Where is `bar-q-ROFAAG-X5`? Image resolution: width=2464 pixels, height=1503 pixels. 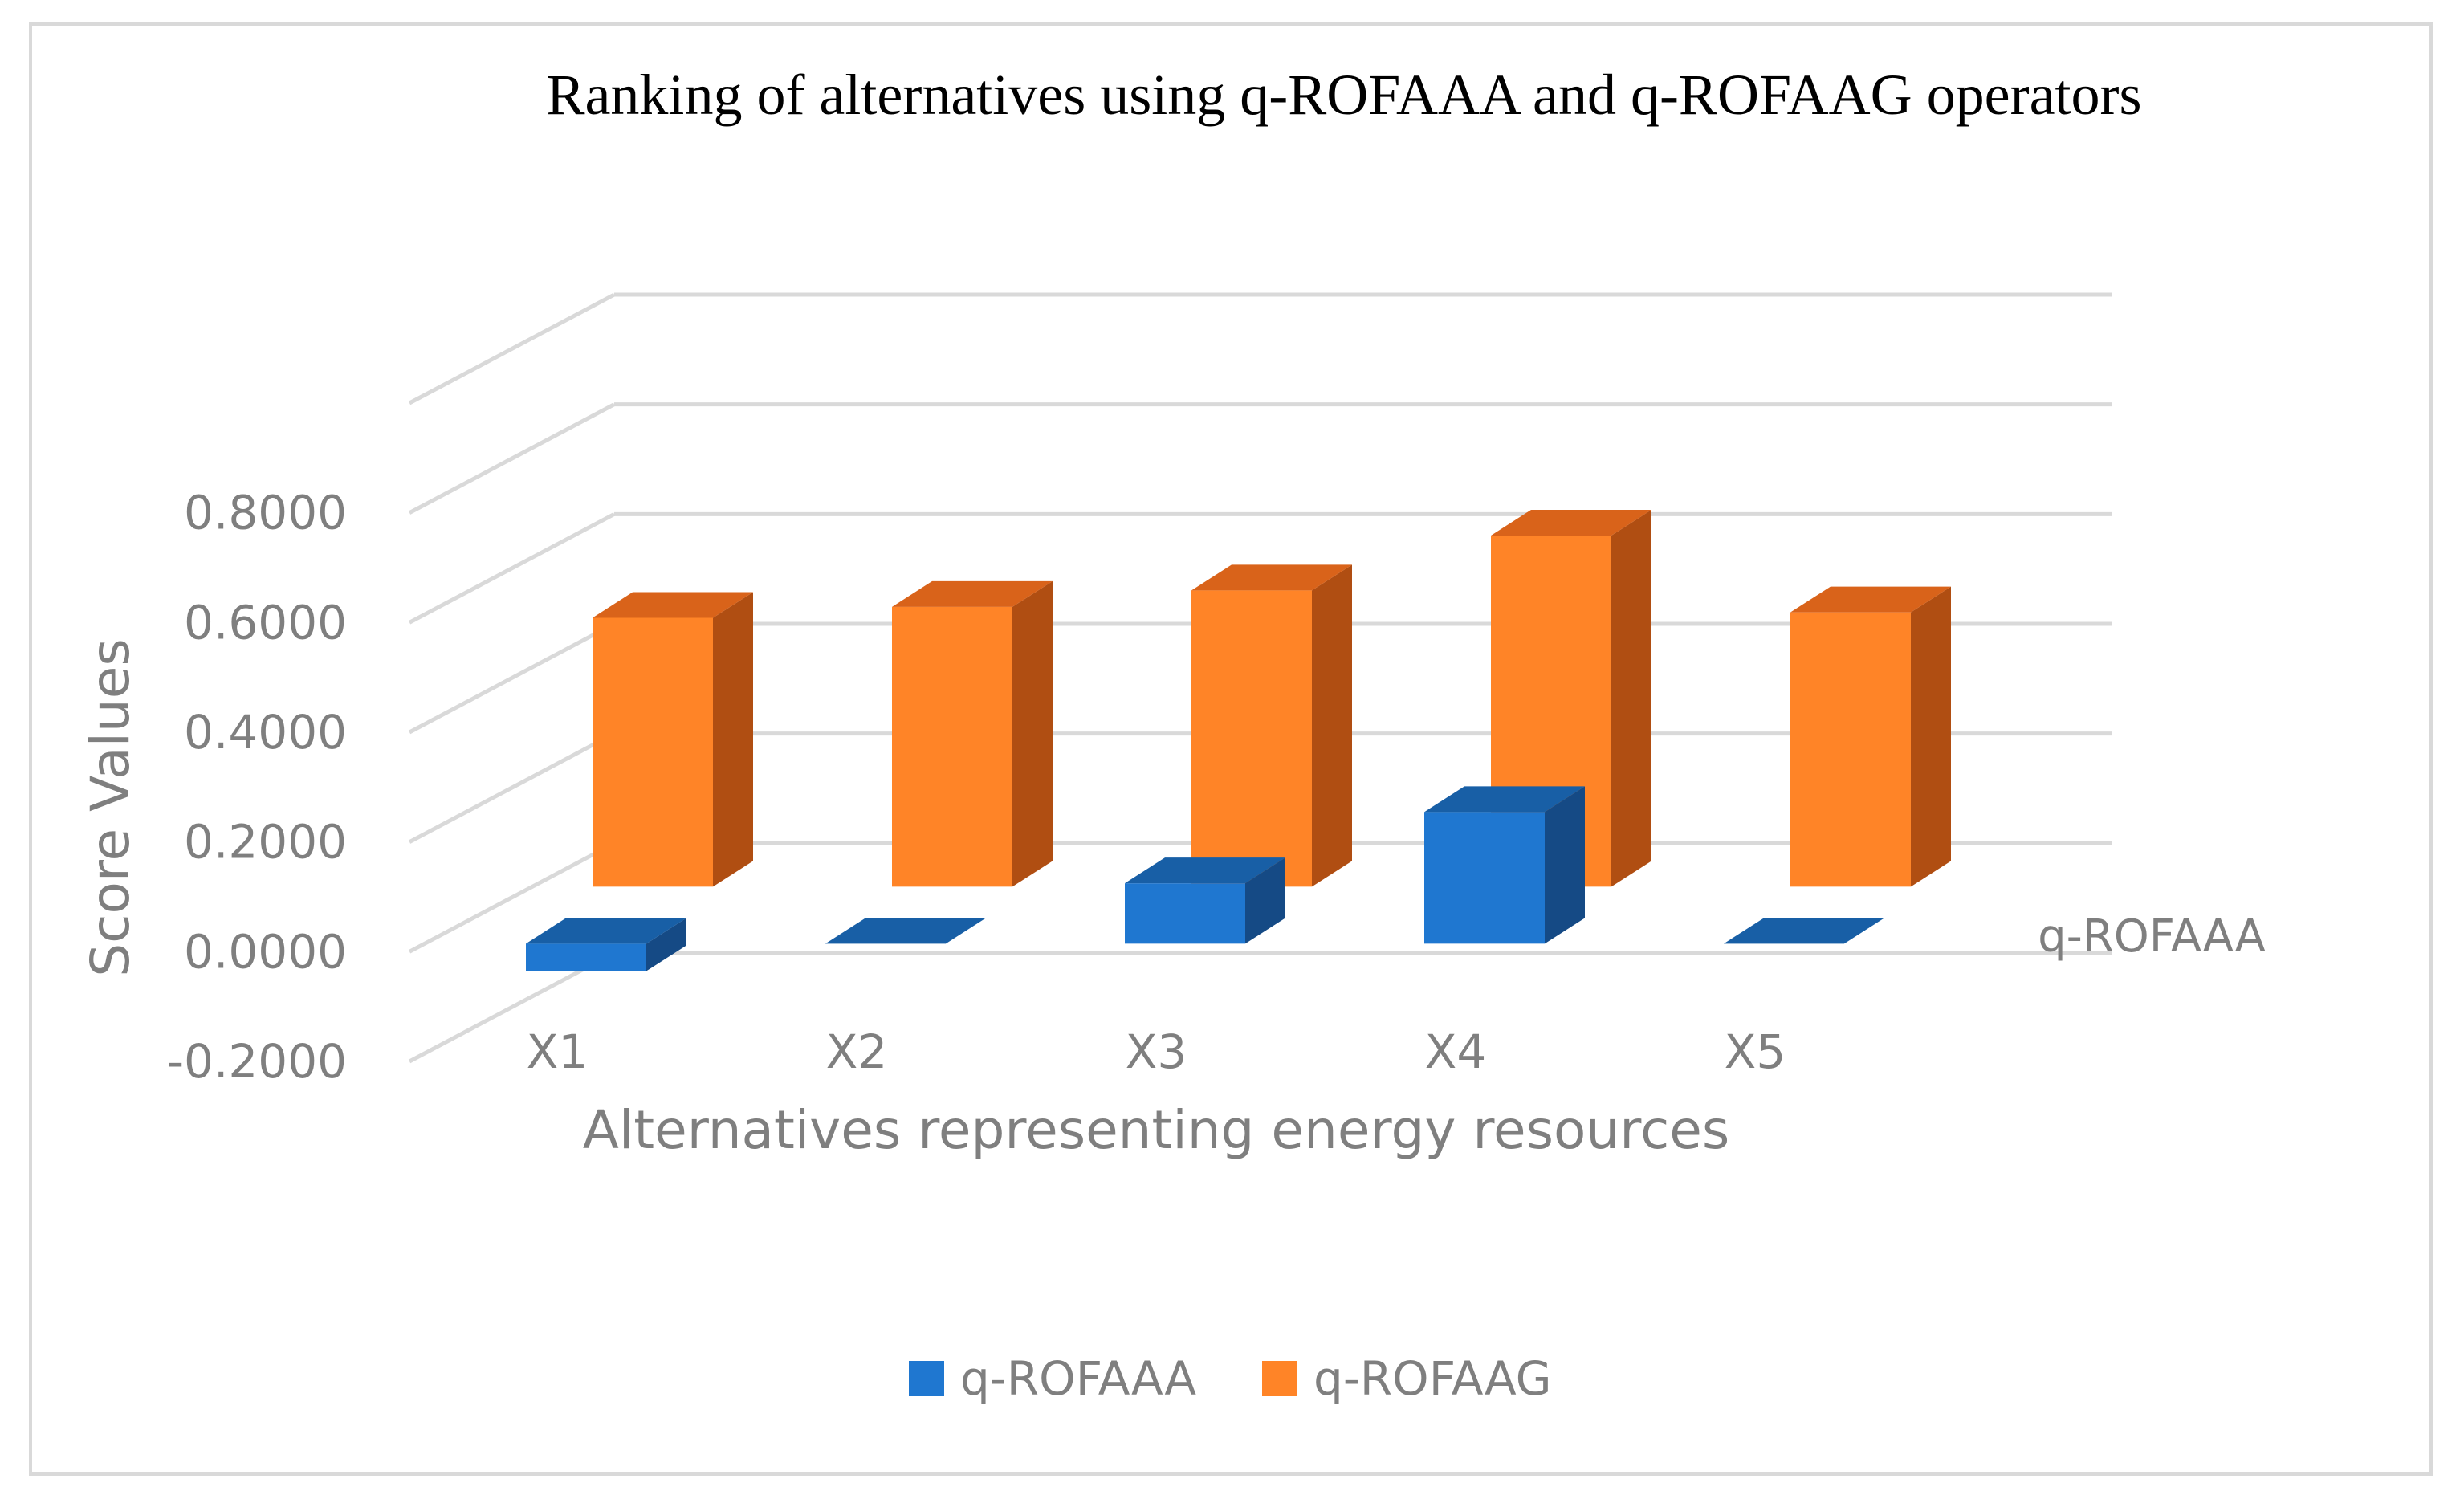
bar-q-ROFAAG-X5 is located at coordinates (1870, 736).